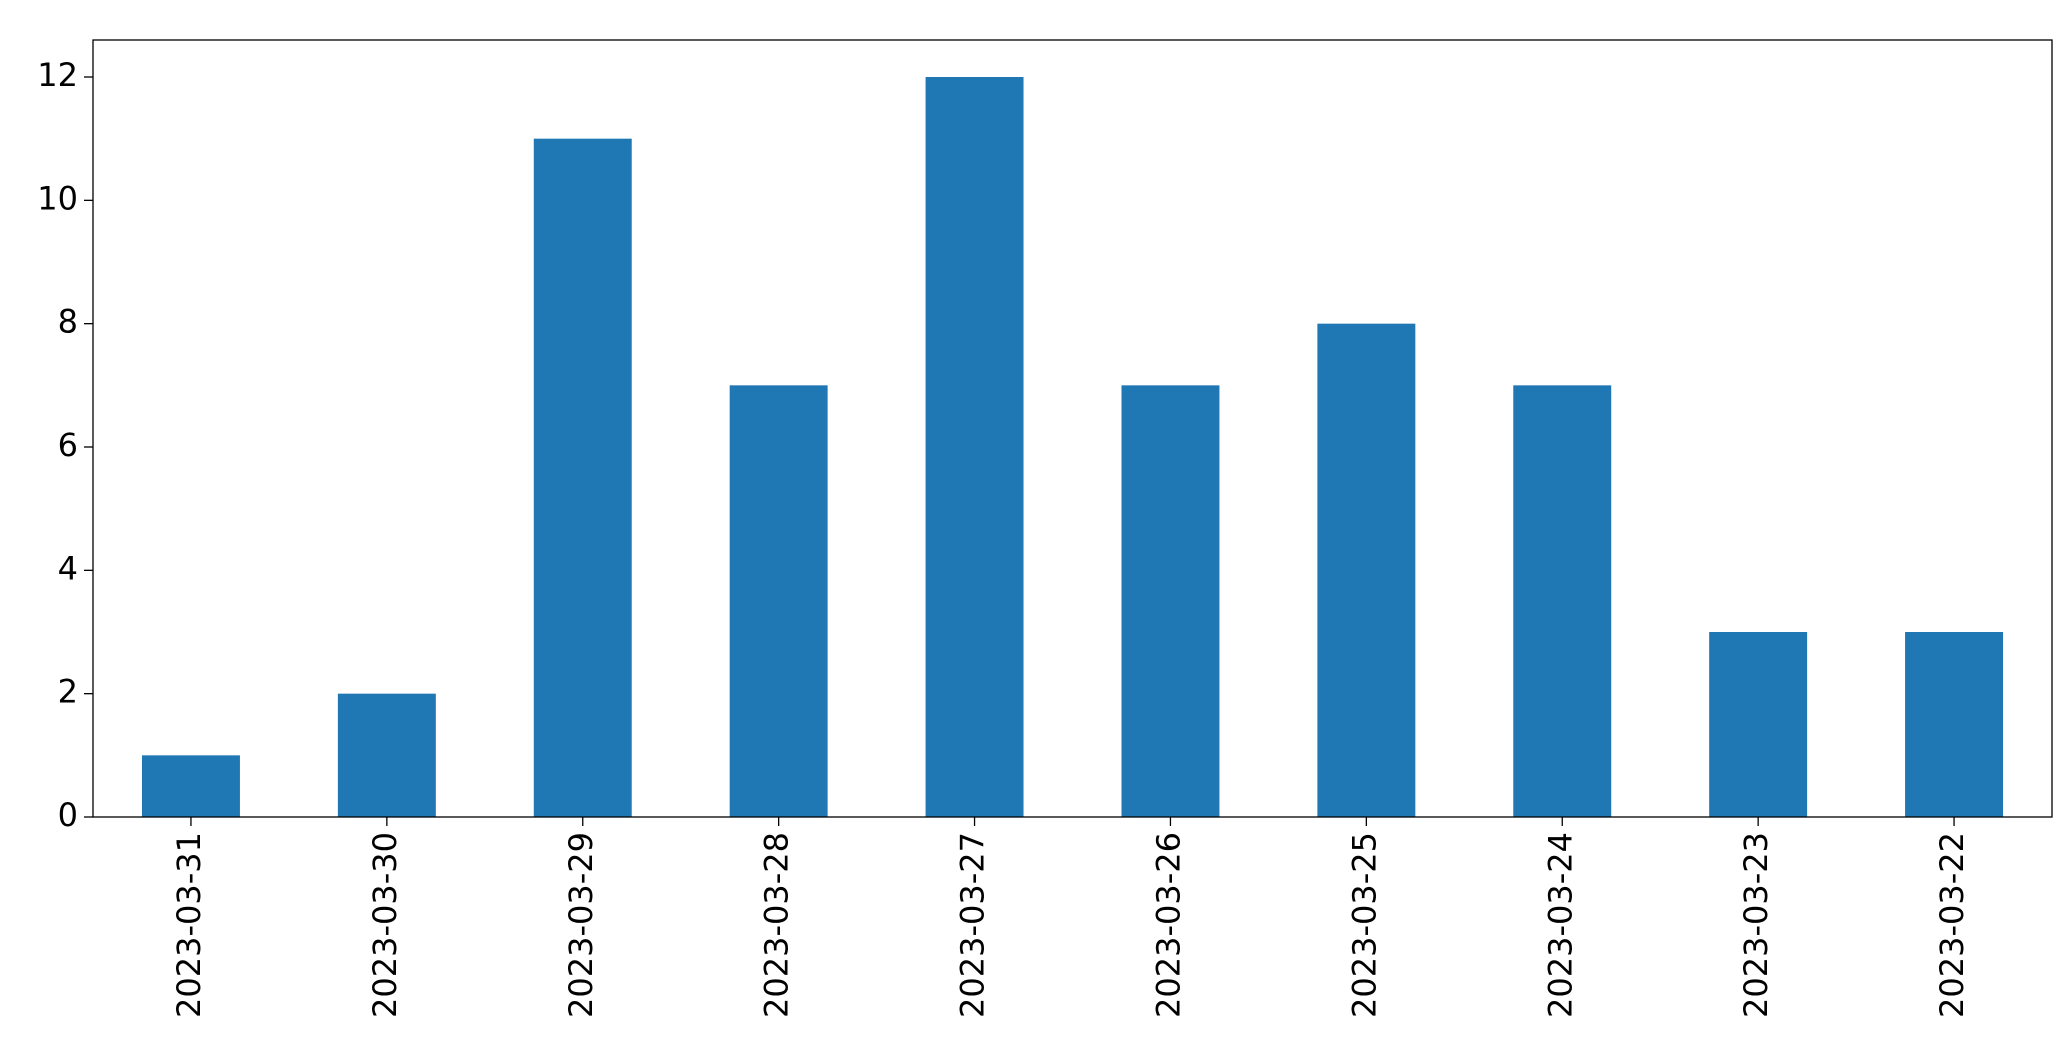 The width and height of the screenshot is (2071, 1061). Describe the element at coordinates (68, 322) in the screenshot. I see `y-tick-label: 8` at that location.